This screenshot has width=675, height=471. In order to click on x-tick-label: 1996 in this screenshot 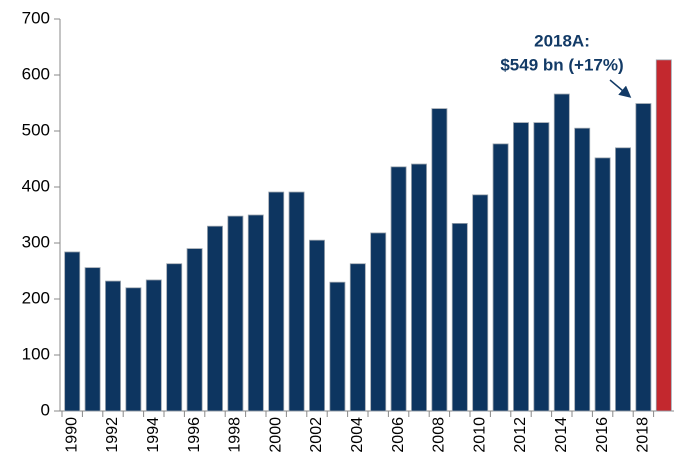, I will do `click(194, 435)`.